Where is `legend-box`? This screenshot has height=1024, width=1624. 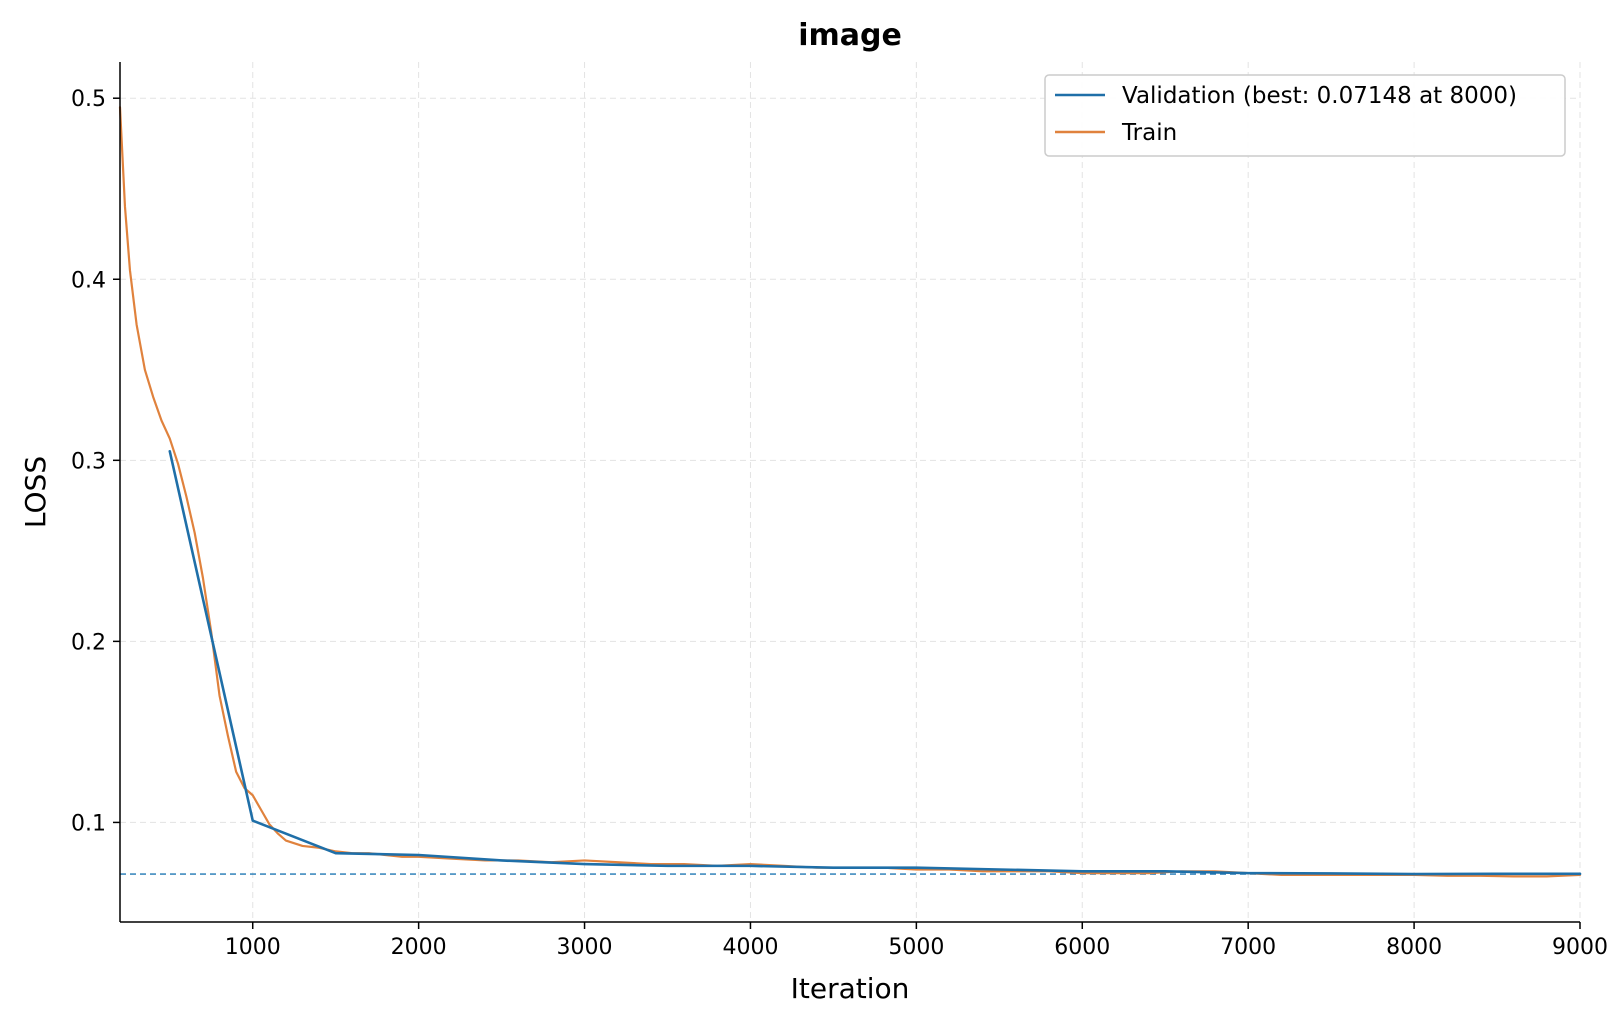 legend-box is located at coordinates (1305, 115).